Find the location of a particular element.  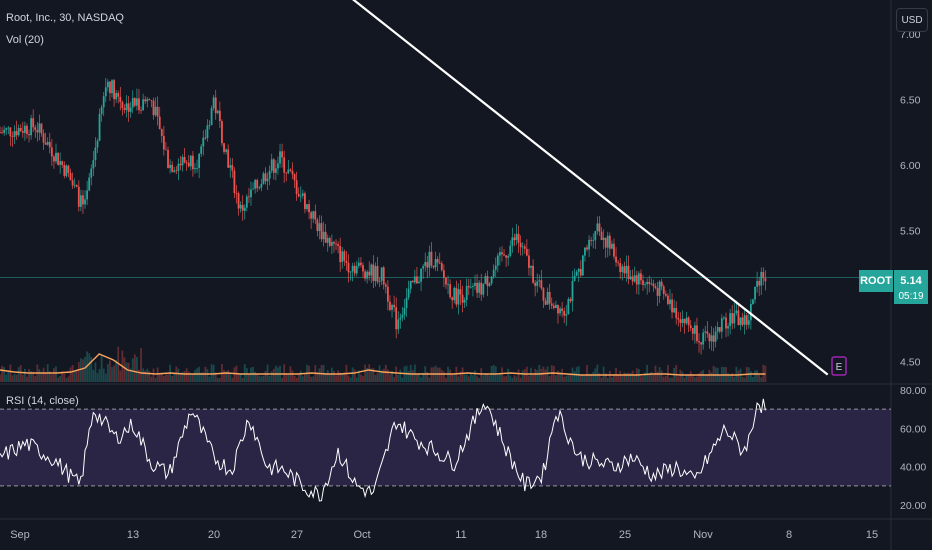

currency-button: USD is located at coordinates (912, 20).